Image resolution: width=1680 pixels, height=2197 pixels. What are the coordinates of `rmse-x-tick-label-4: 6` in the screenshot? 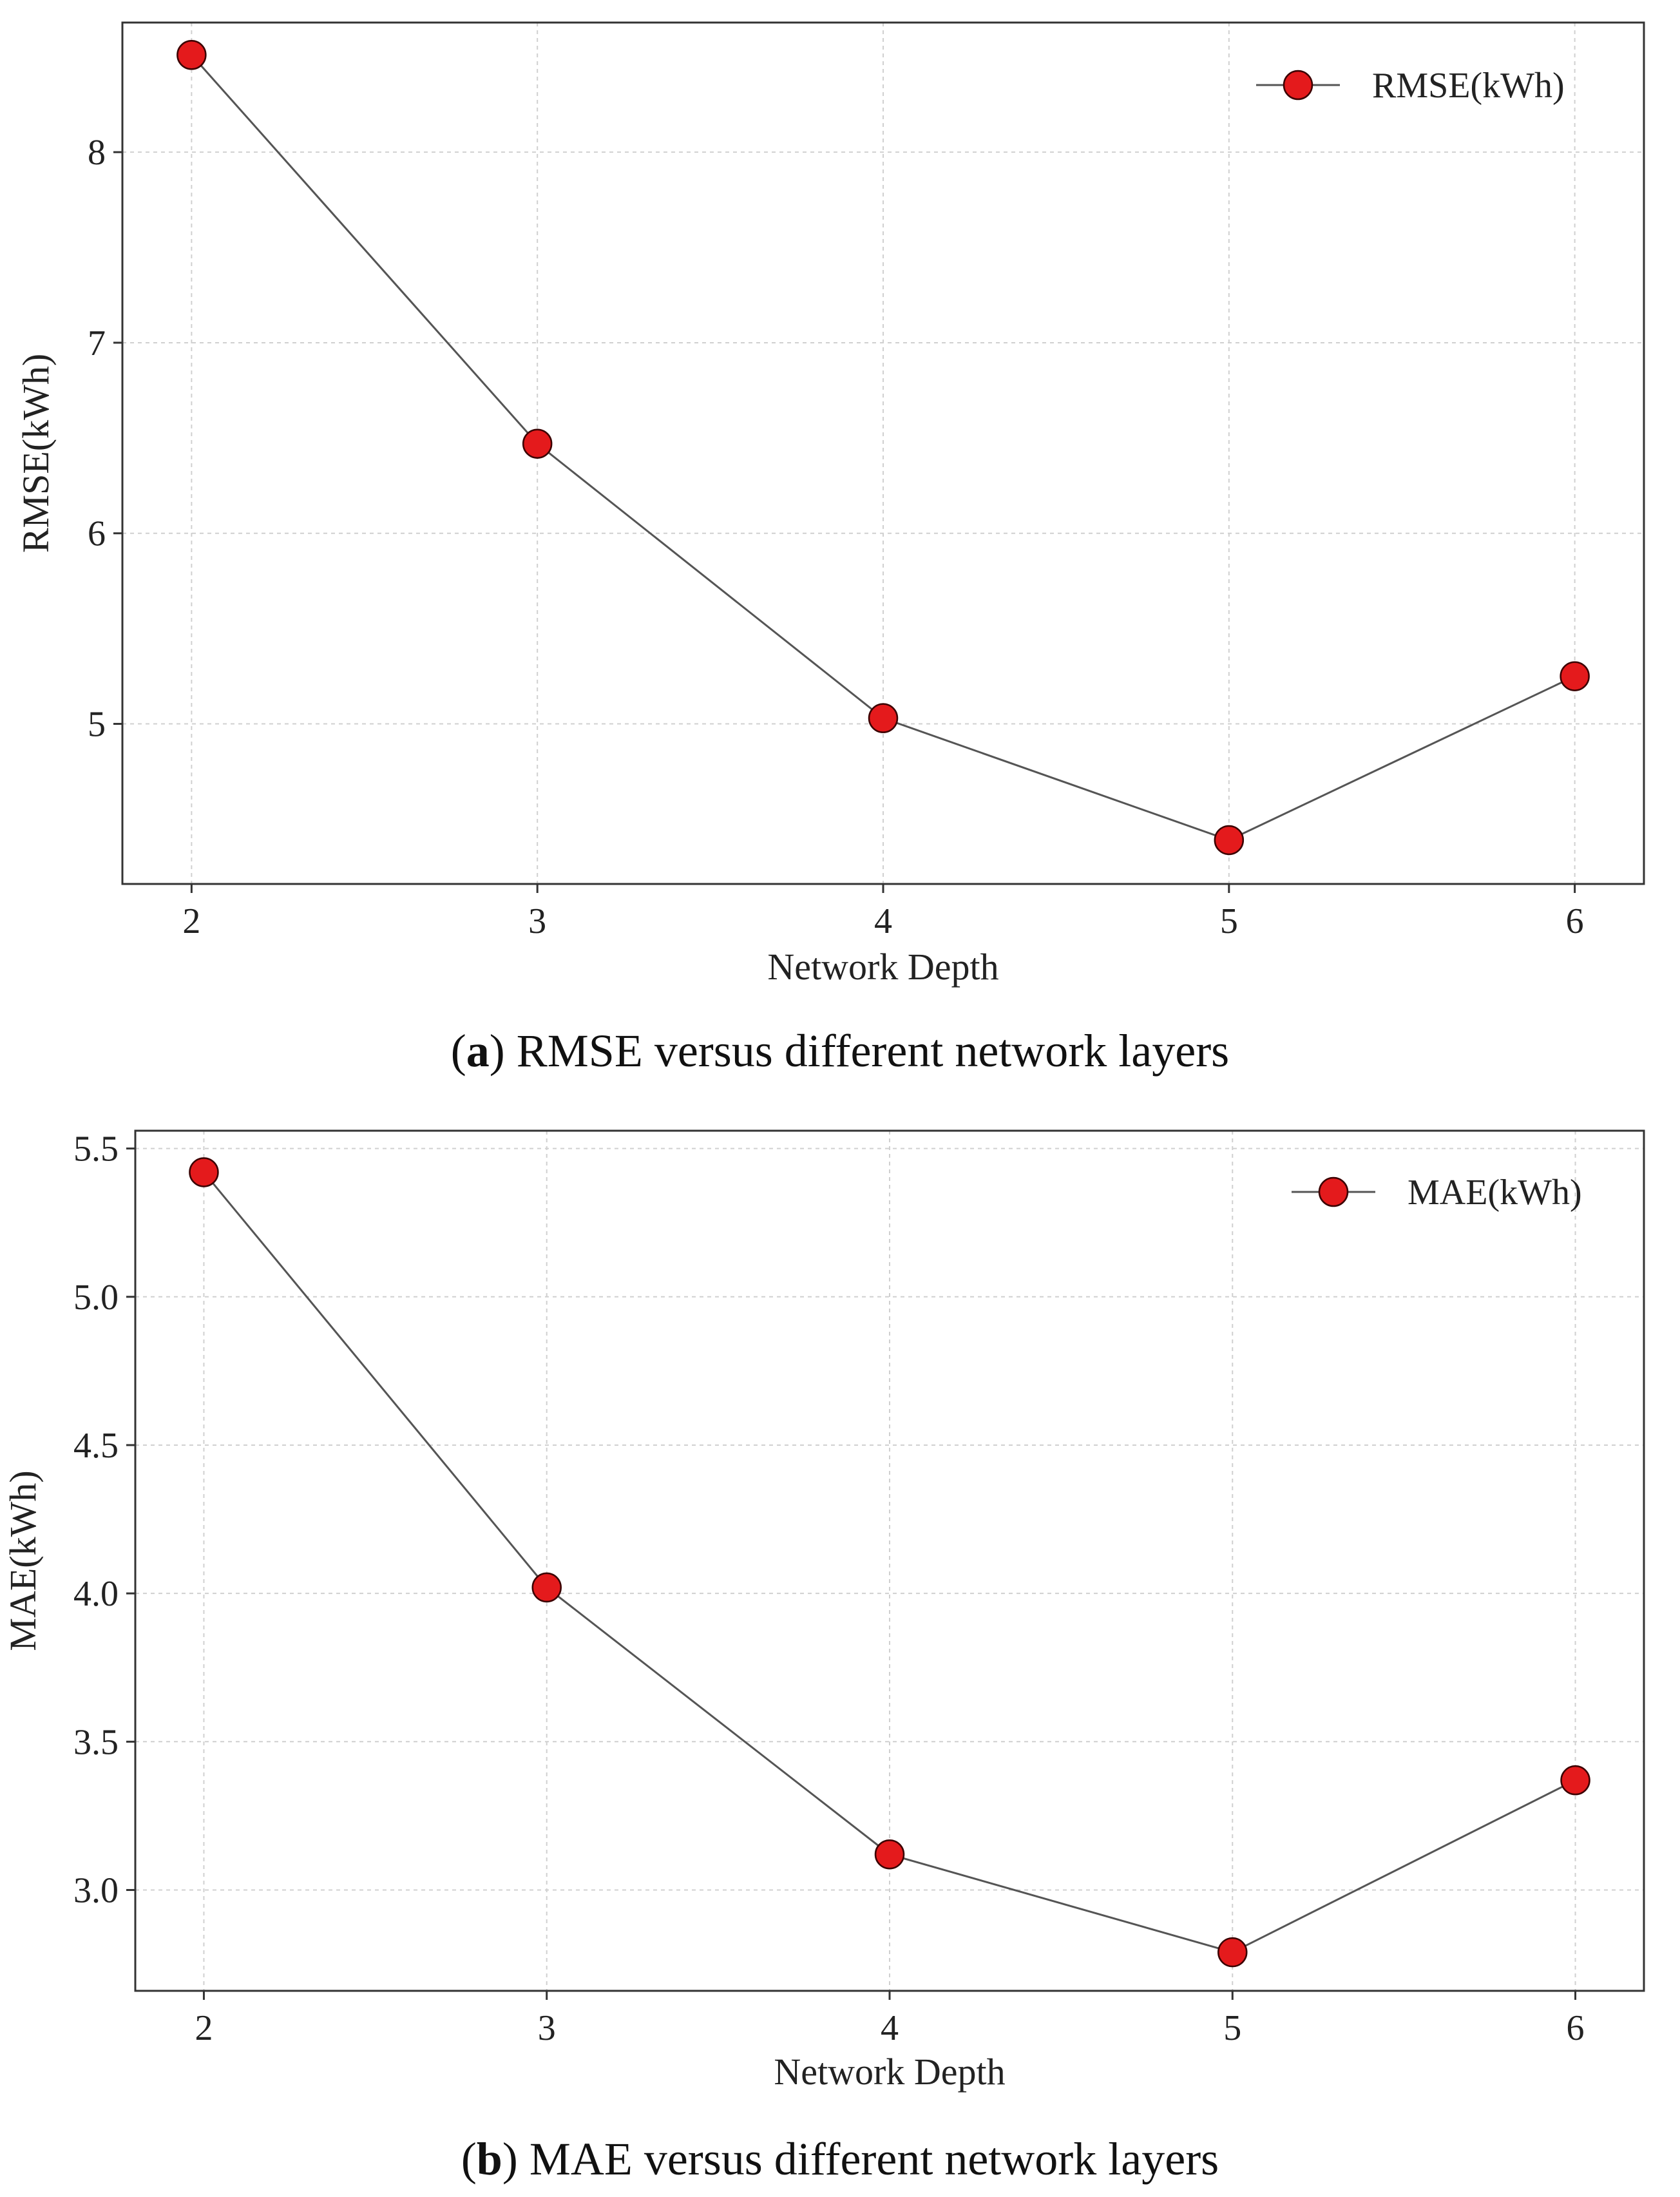 It's located at (1575, 921).